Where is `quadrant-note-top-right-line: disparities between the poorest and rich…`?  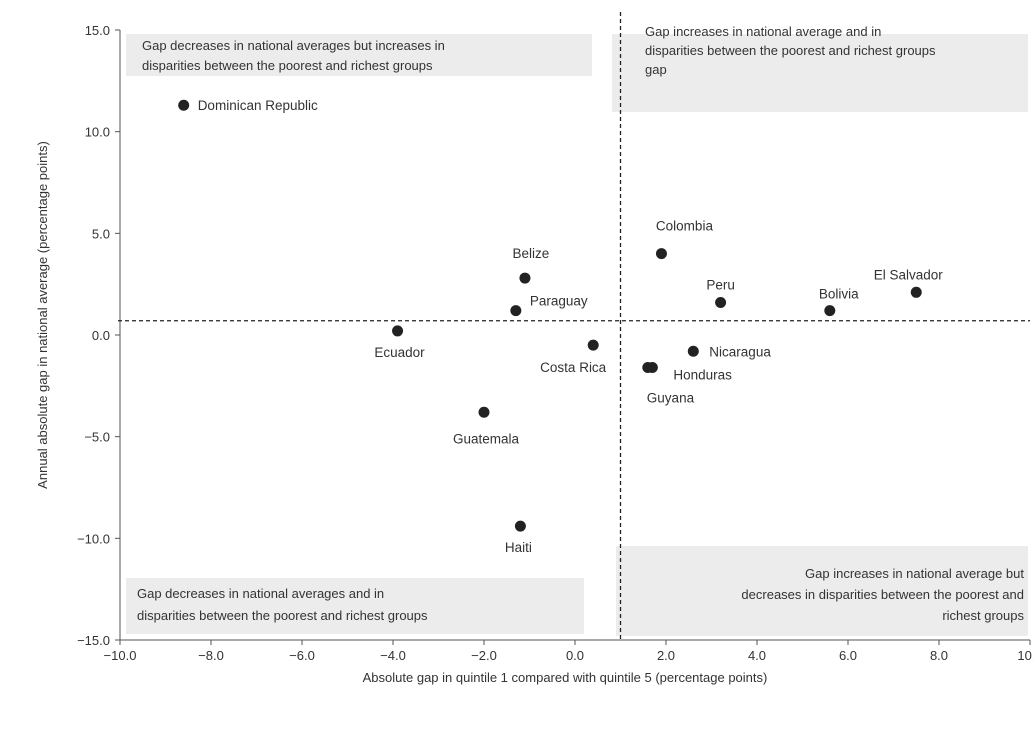
quadrant-note-top-right-line: disparities between the poorest and rich… is located at coordinates (790, 50).